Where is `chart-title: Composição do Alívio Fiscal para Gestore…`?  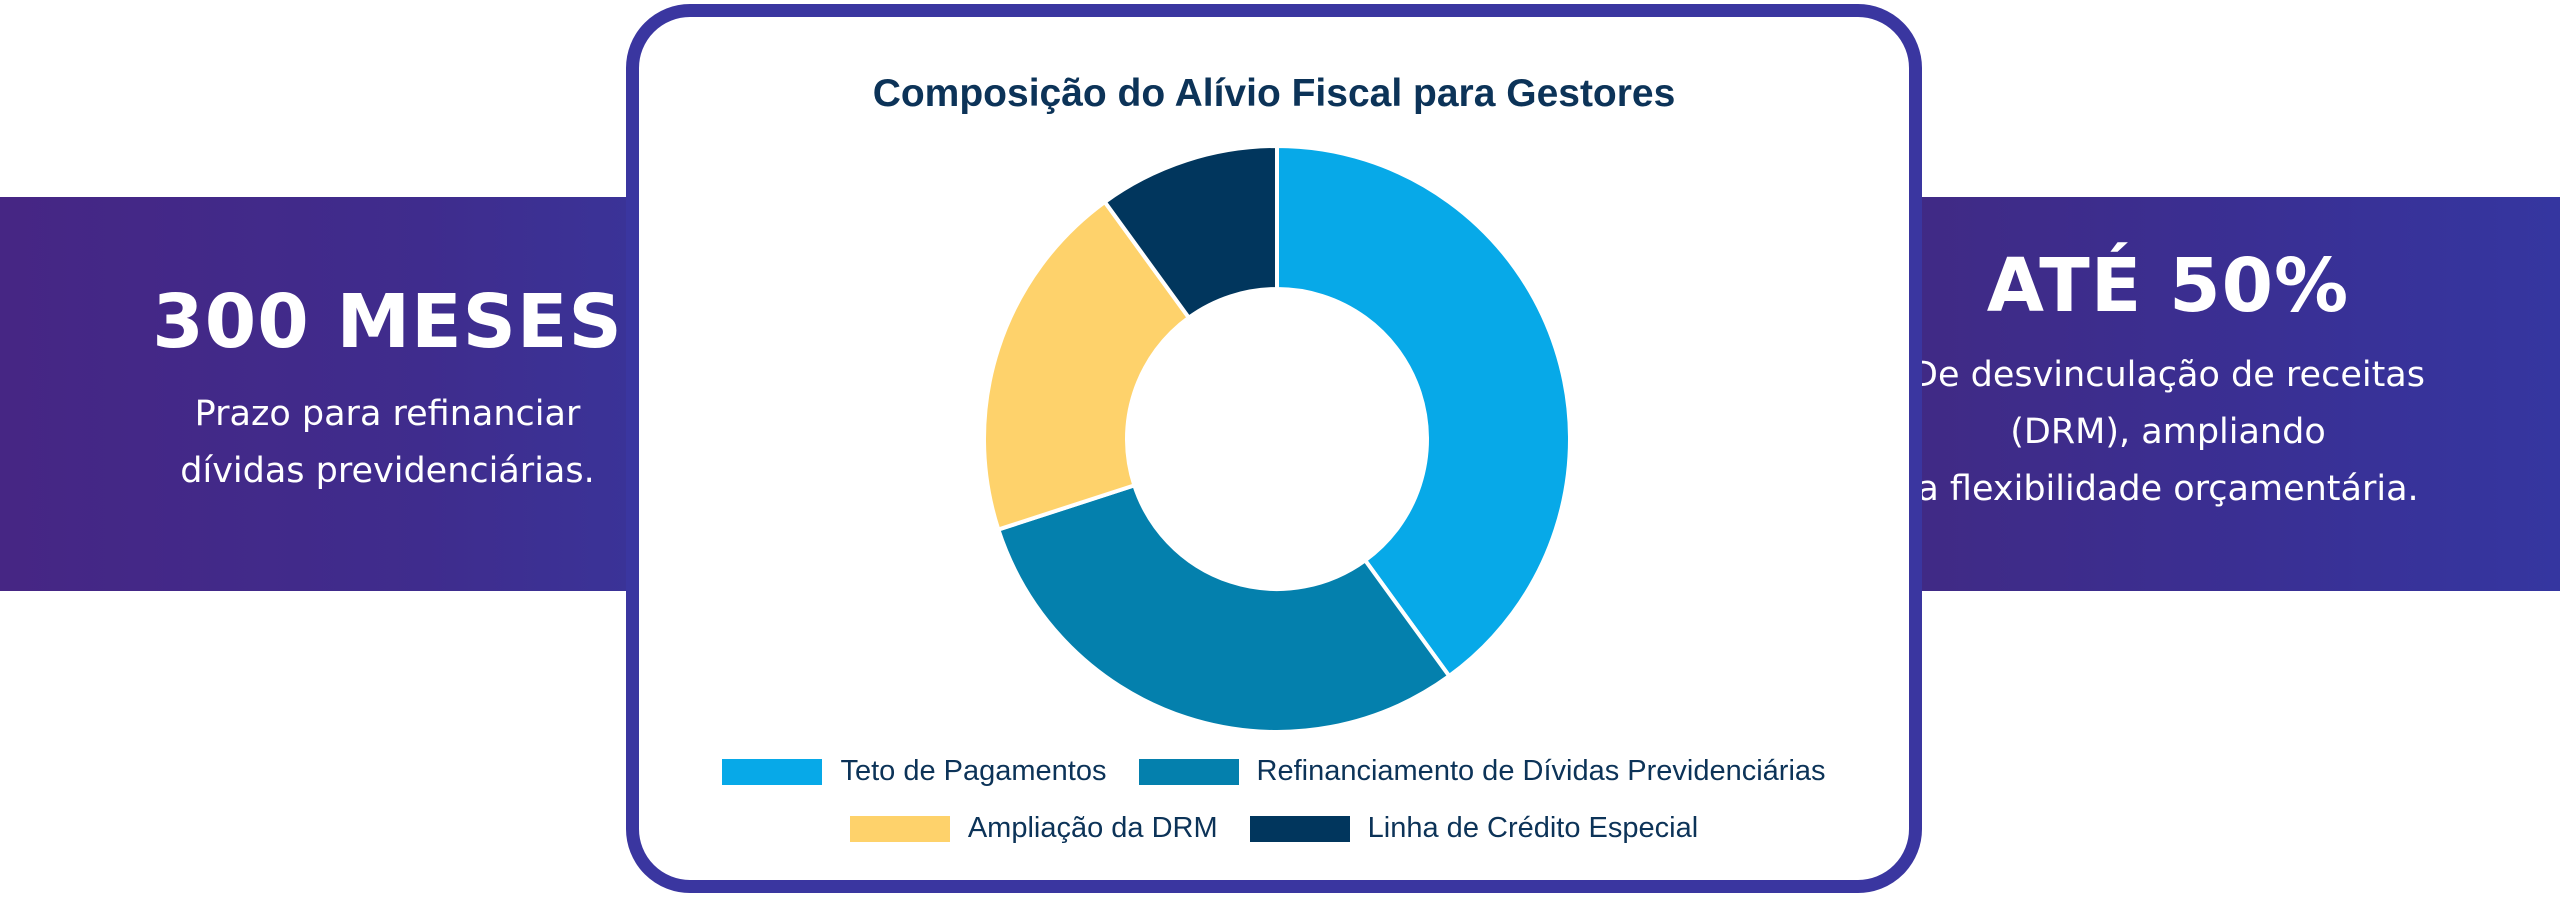
chart-title: Composição do Alívio Fiscal para Gestore… is located at coordinates (1274, 93).